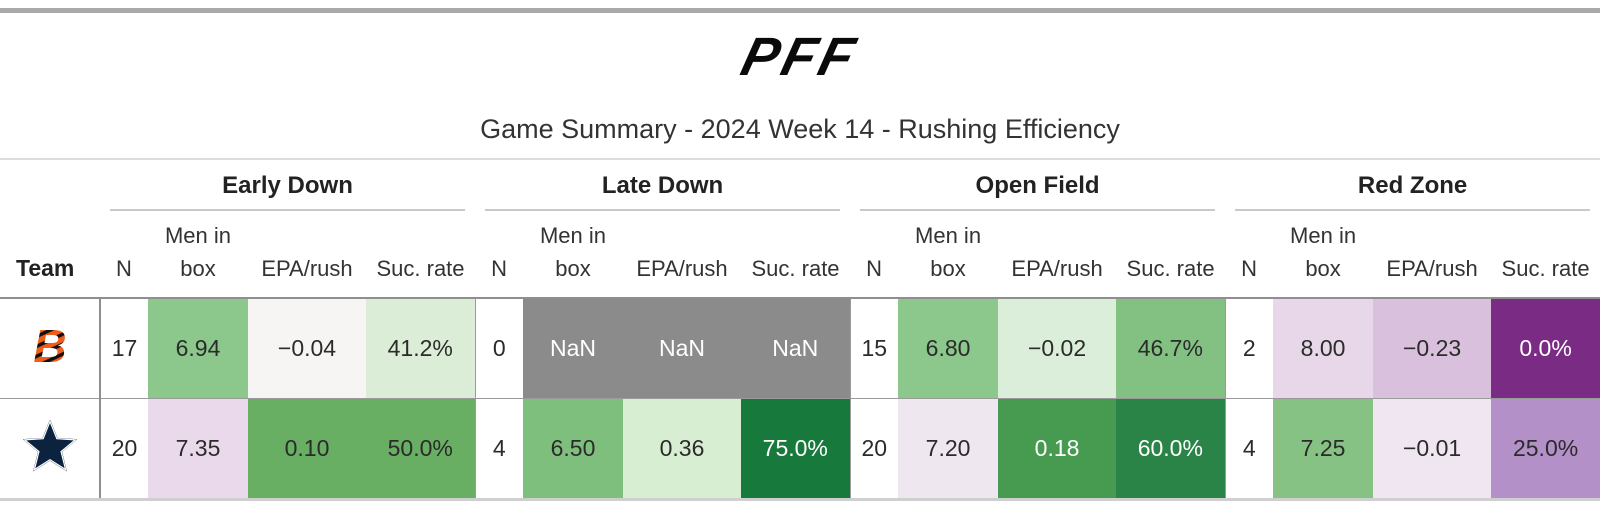  What do you see at coordinates (1432, 348) in the screenshot?
I see `stat-cell-epa: −0.23` at bounding box center [1432, 348].